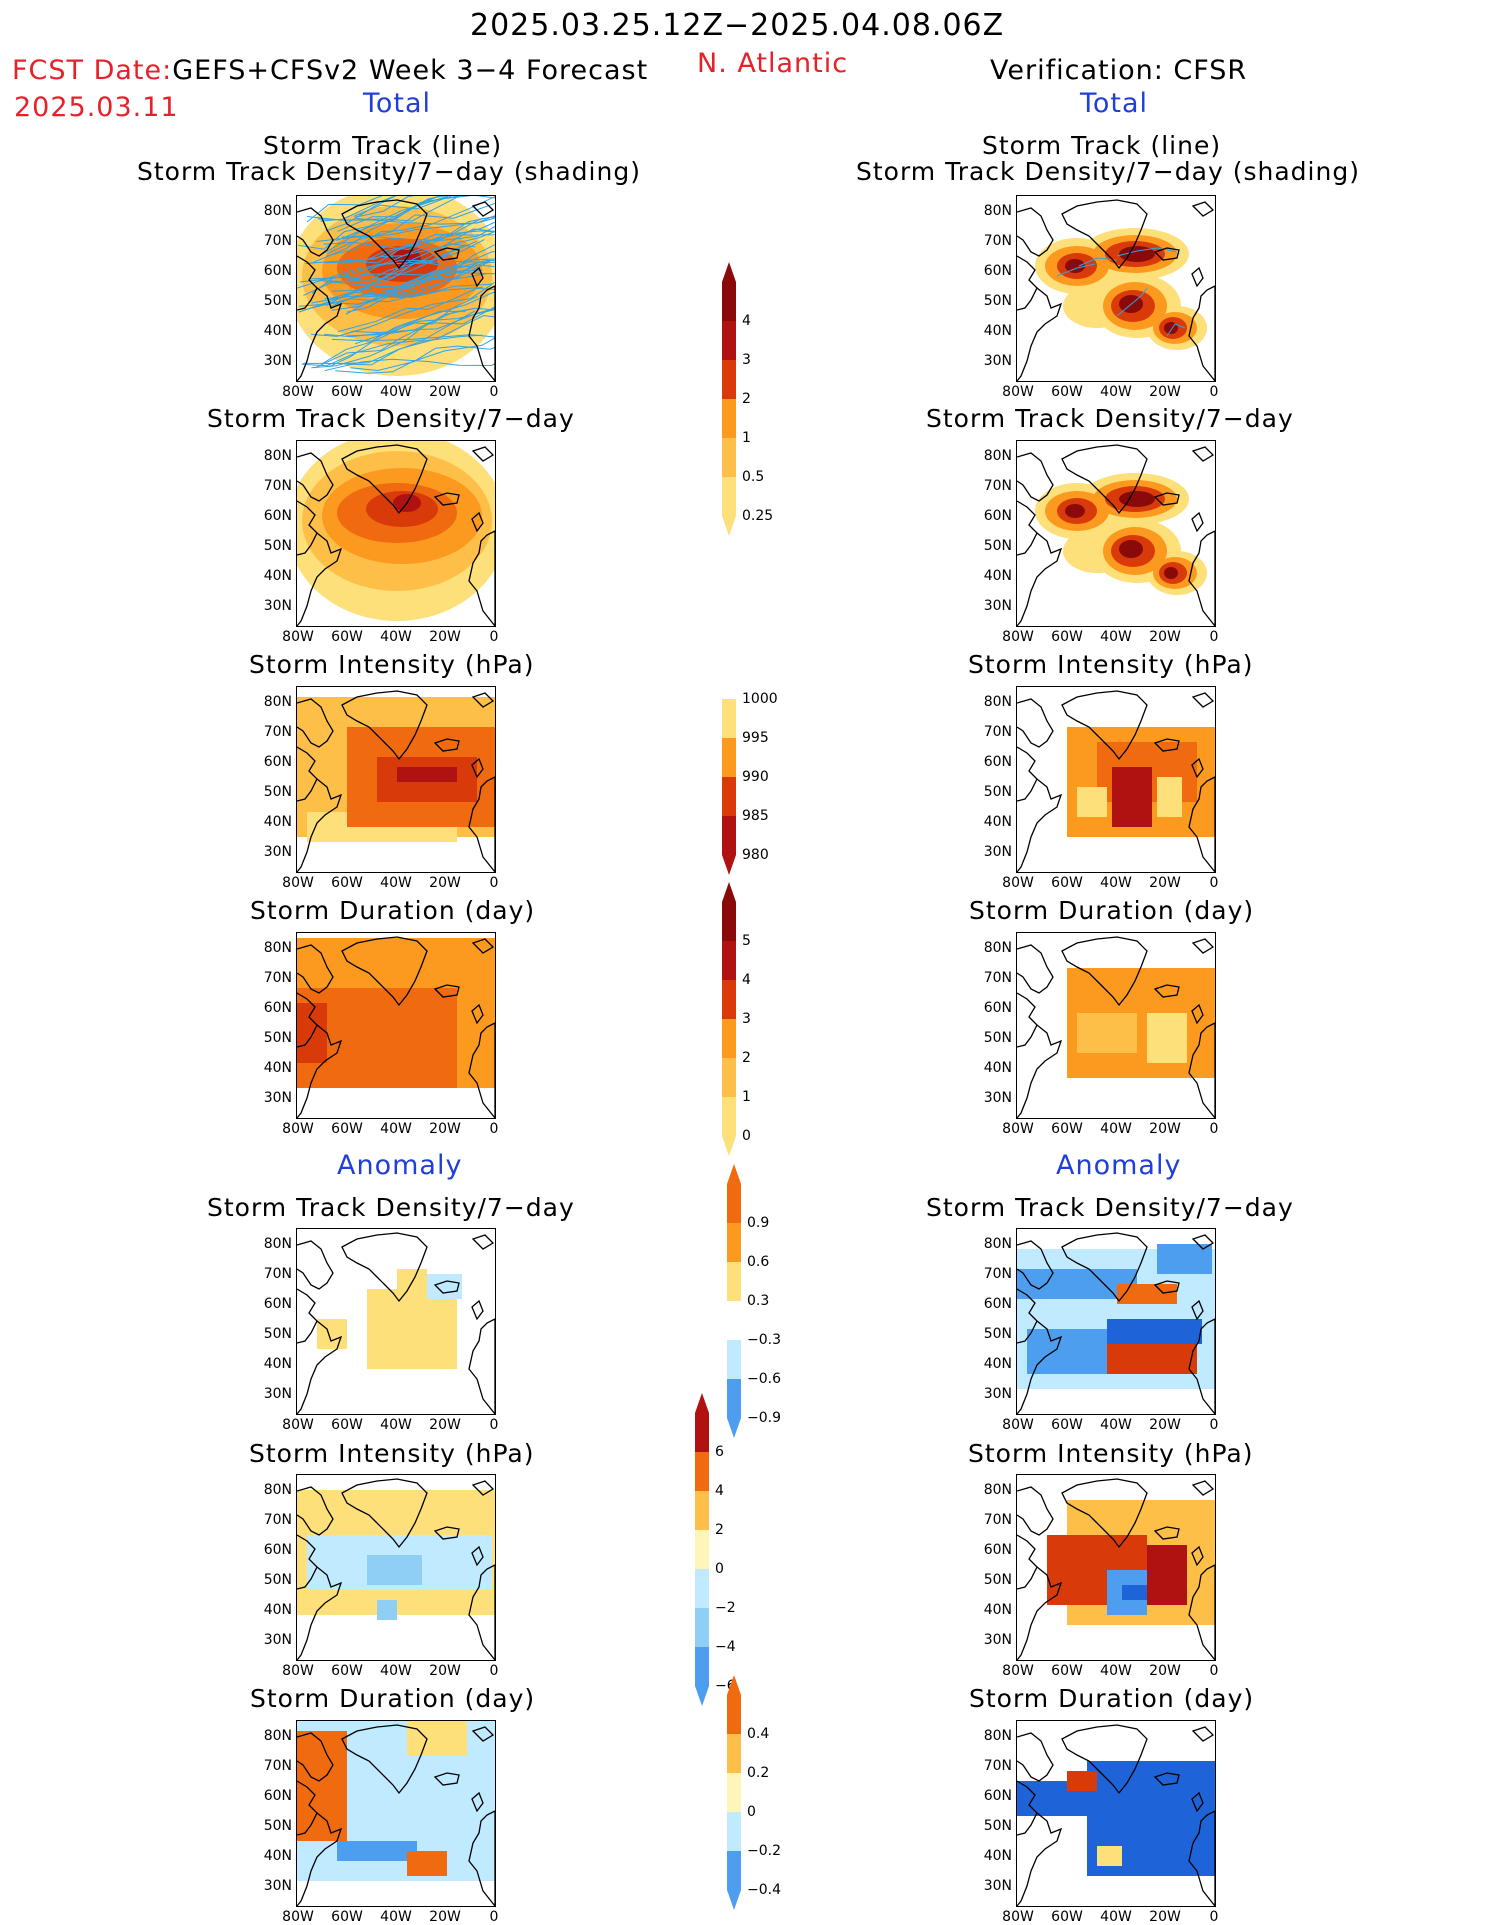 This screenshot has height=1925, width=1487. I want to click on panel-title-intensity-r: Storm Intensity (hPa), so click(1111, 664).